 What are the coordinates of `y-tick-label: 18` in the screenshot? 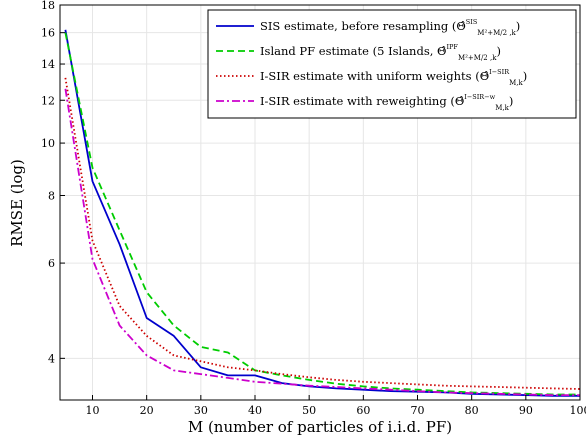 It's located at (48, 6).